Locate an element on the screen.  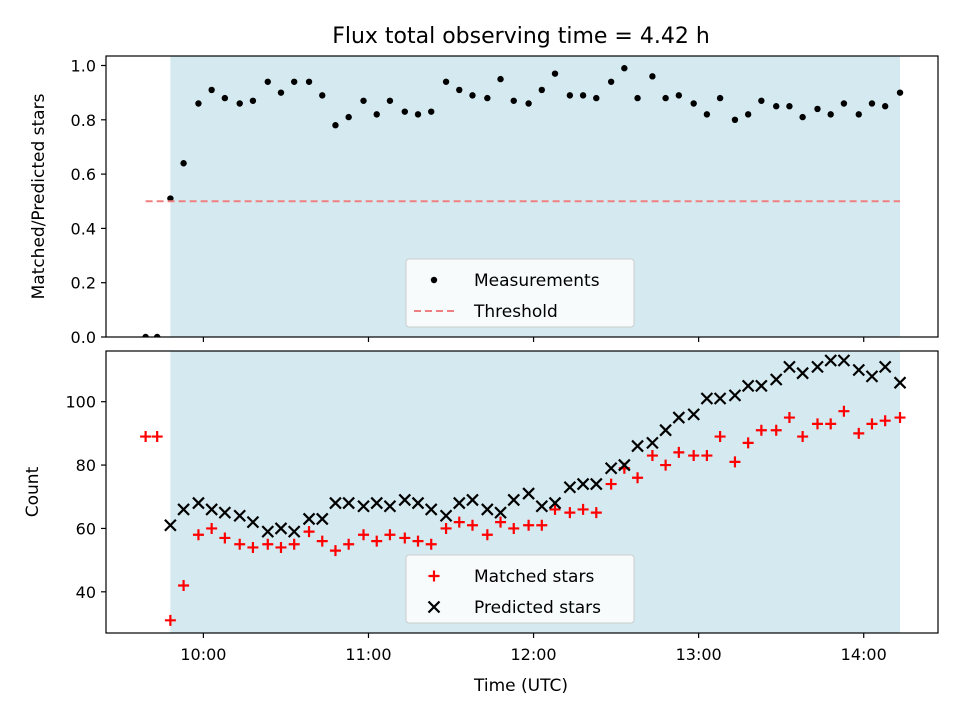
legend-swatch-predicted is located at coordinates (434, 607).